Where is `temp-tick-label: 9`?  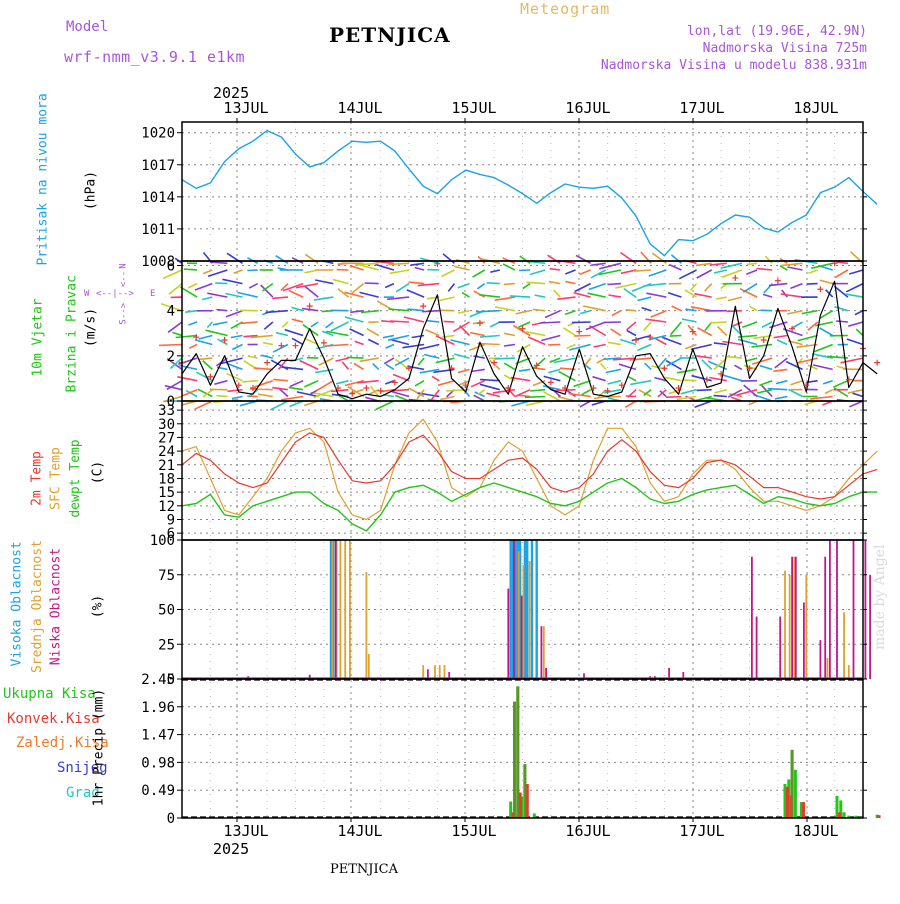
temp-tick-label: 9 is located at coordinates (171, 520).